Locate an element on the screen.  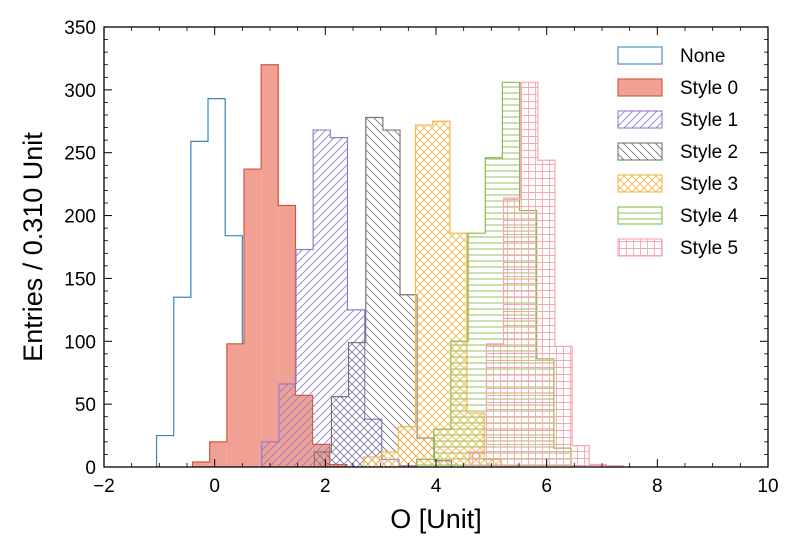
y-tick-label: 0 is located at coordinates (90, 468).